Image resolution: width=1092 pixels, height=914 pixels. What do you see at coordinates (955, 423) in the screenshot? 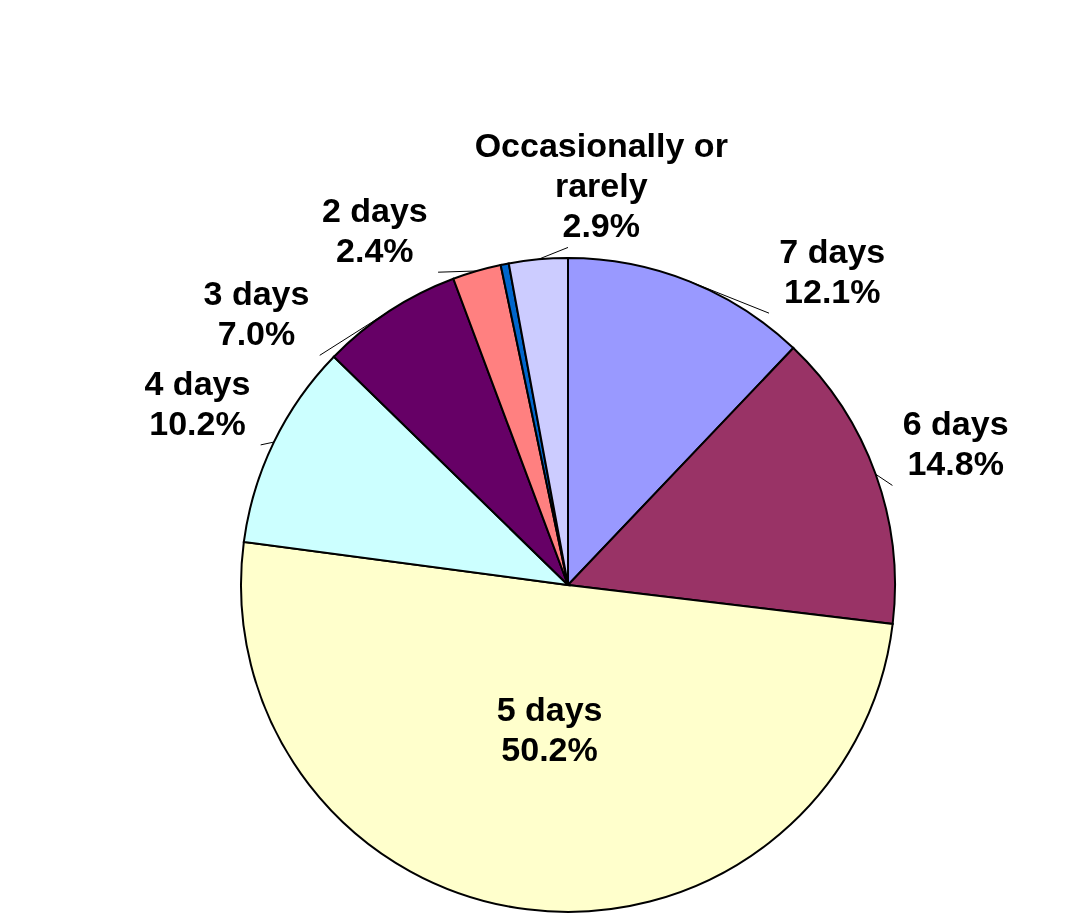
I see `slice-label: 6 days` at bounding box center [955, 423].